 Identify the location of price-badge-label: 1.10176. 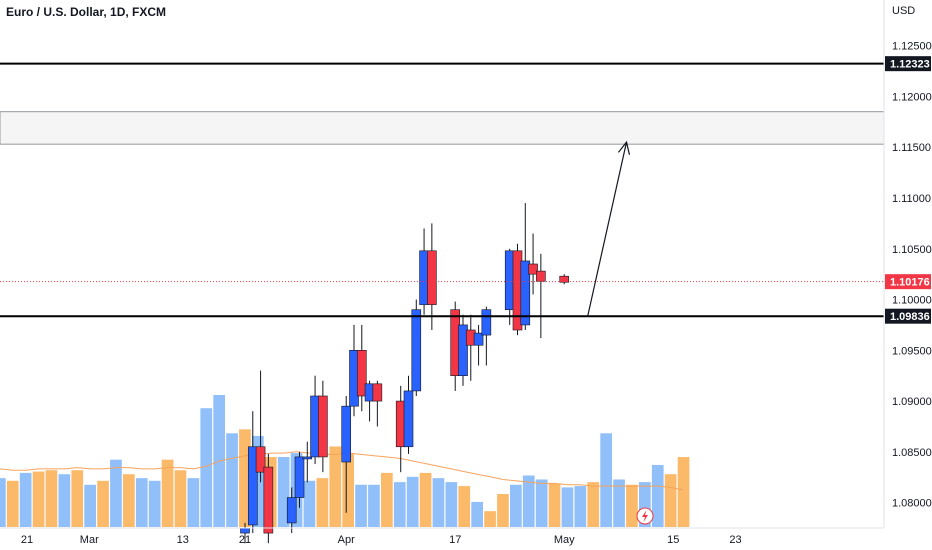
(910, 283).